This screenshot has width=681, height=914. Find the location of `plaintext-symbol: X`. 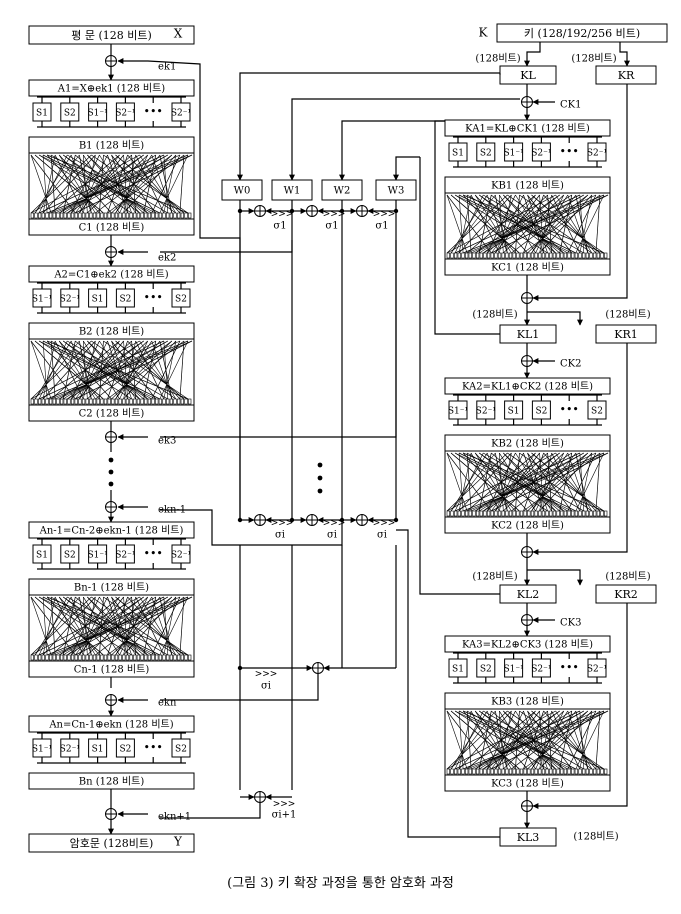

plaintext-symbol: X is located at coordinates (178, 34).